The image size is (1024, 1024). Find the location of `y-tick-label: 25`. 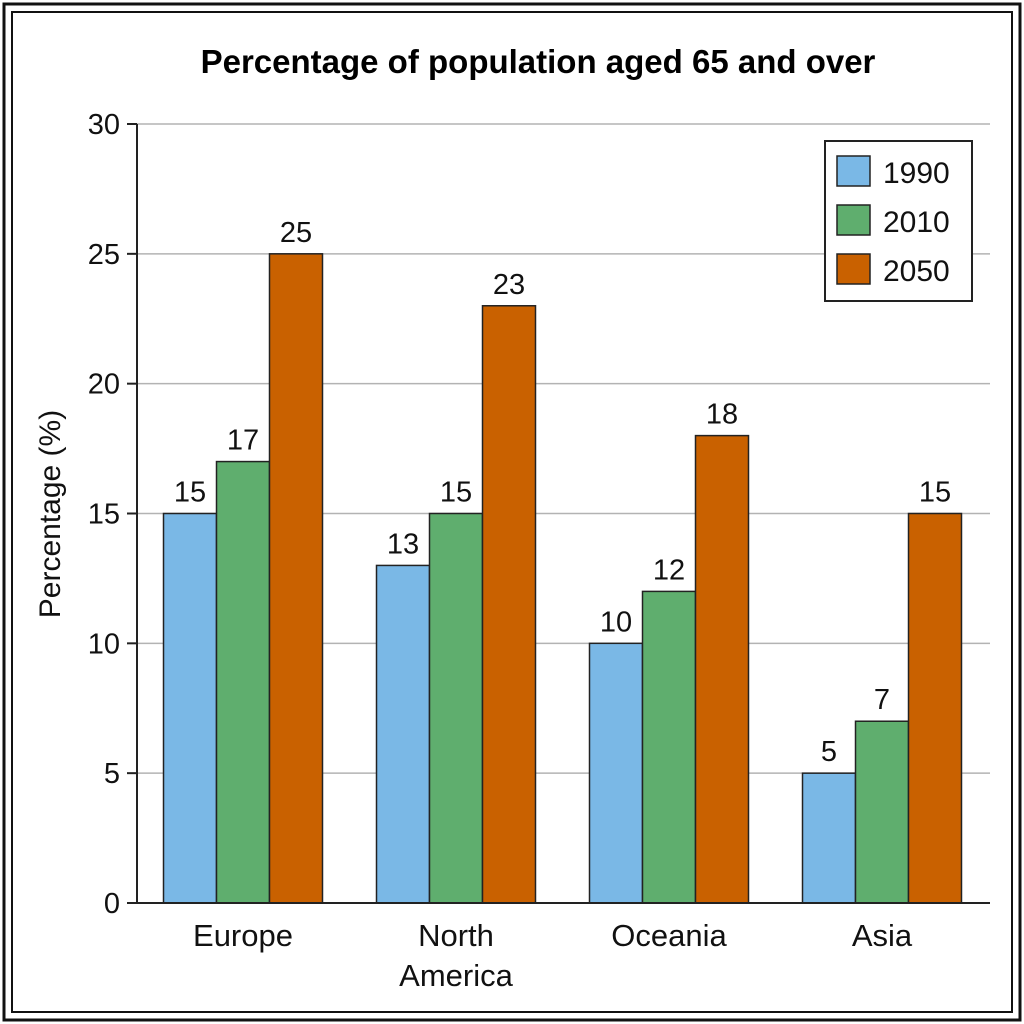

y-tick-label: 25 is located at coordinates (104, 255).